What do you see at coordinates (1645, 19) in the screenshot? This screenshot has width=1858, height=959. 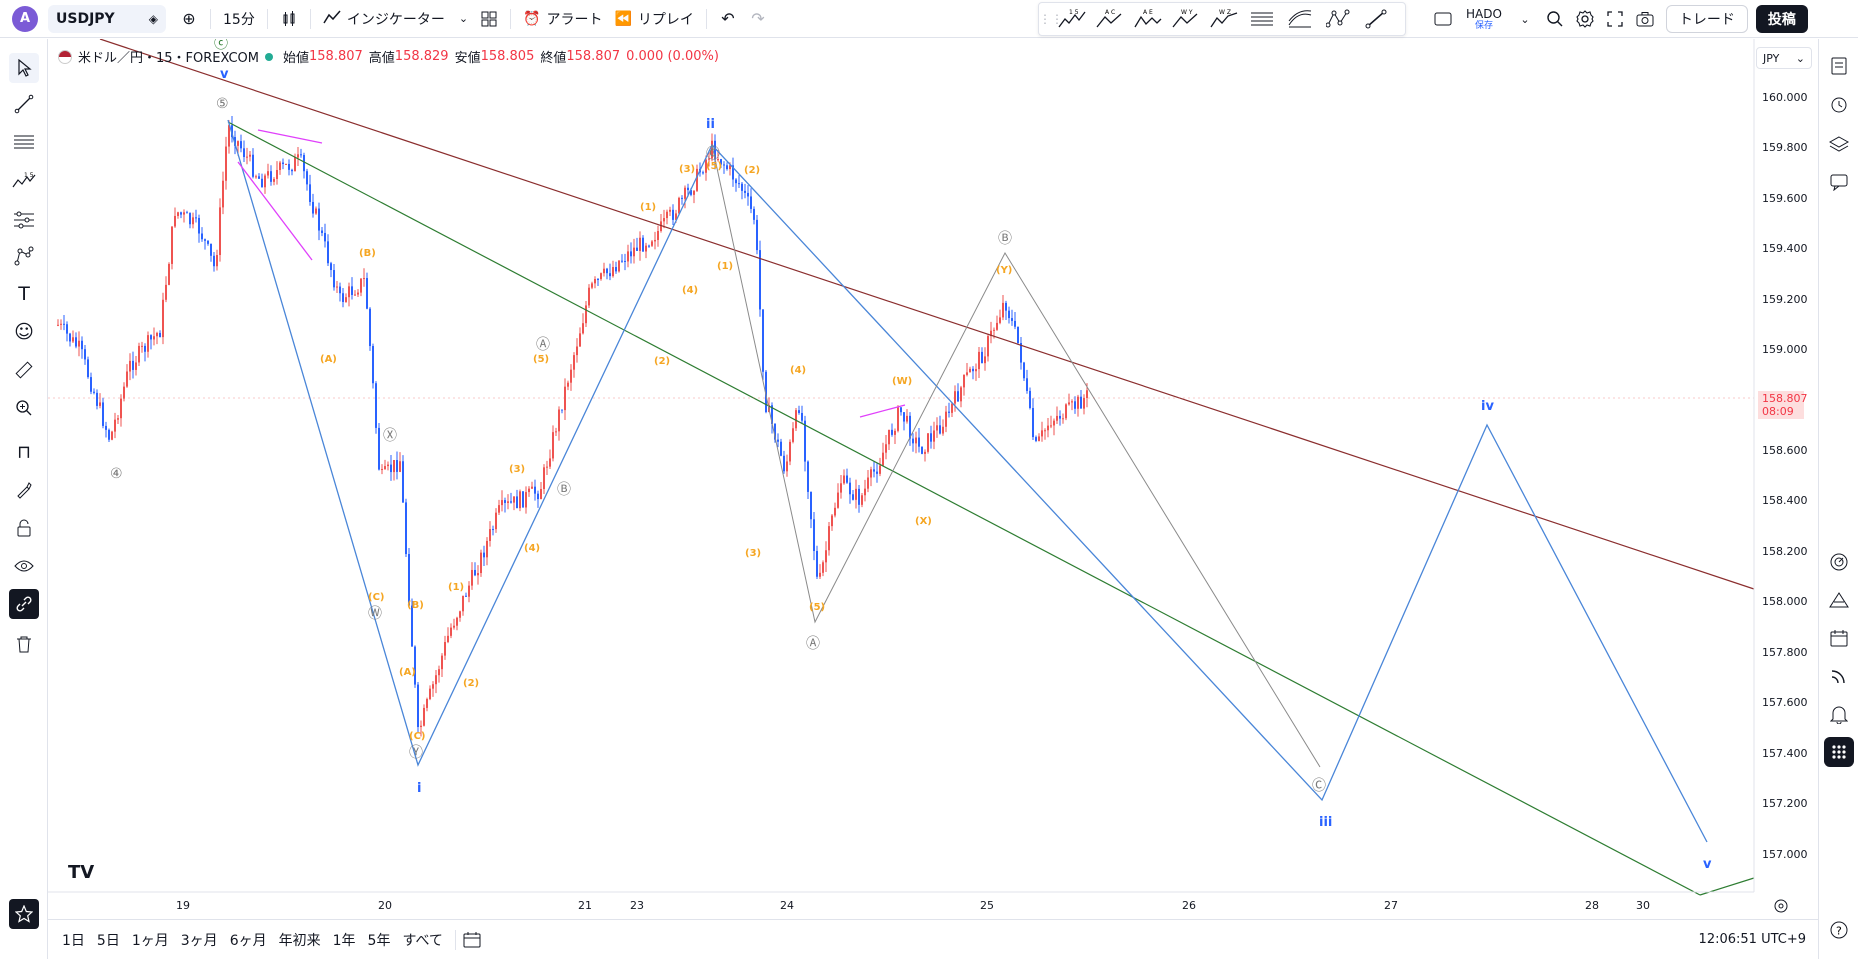 I see `camera-icon` at bounding box center [1645, 19].